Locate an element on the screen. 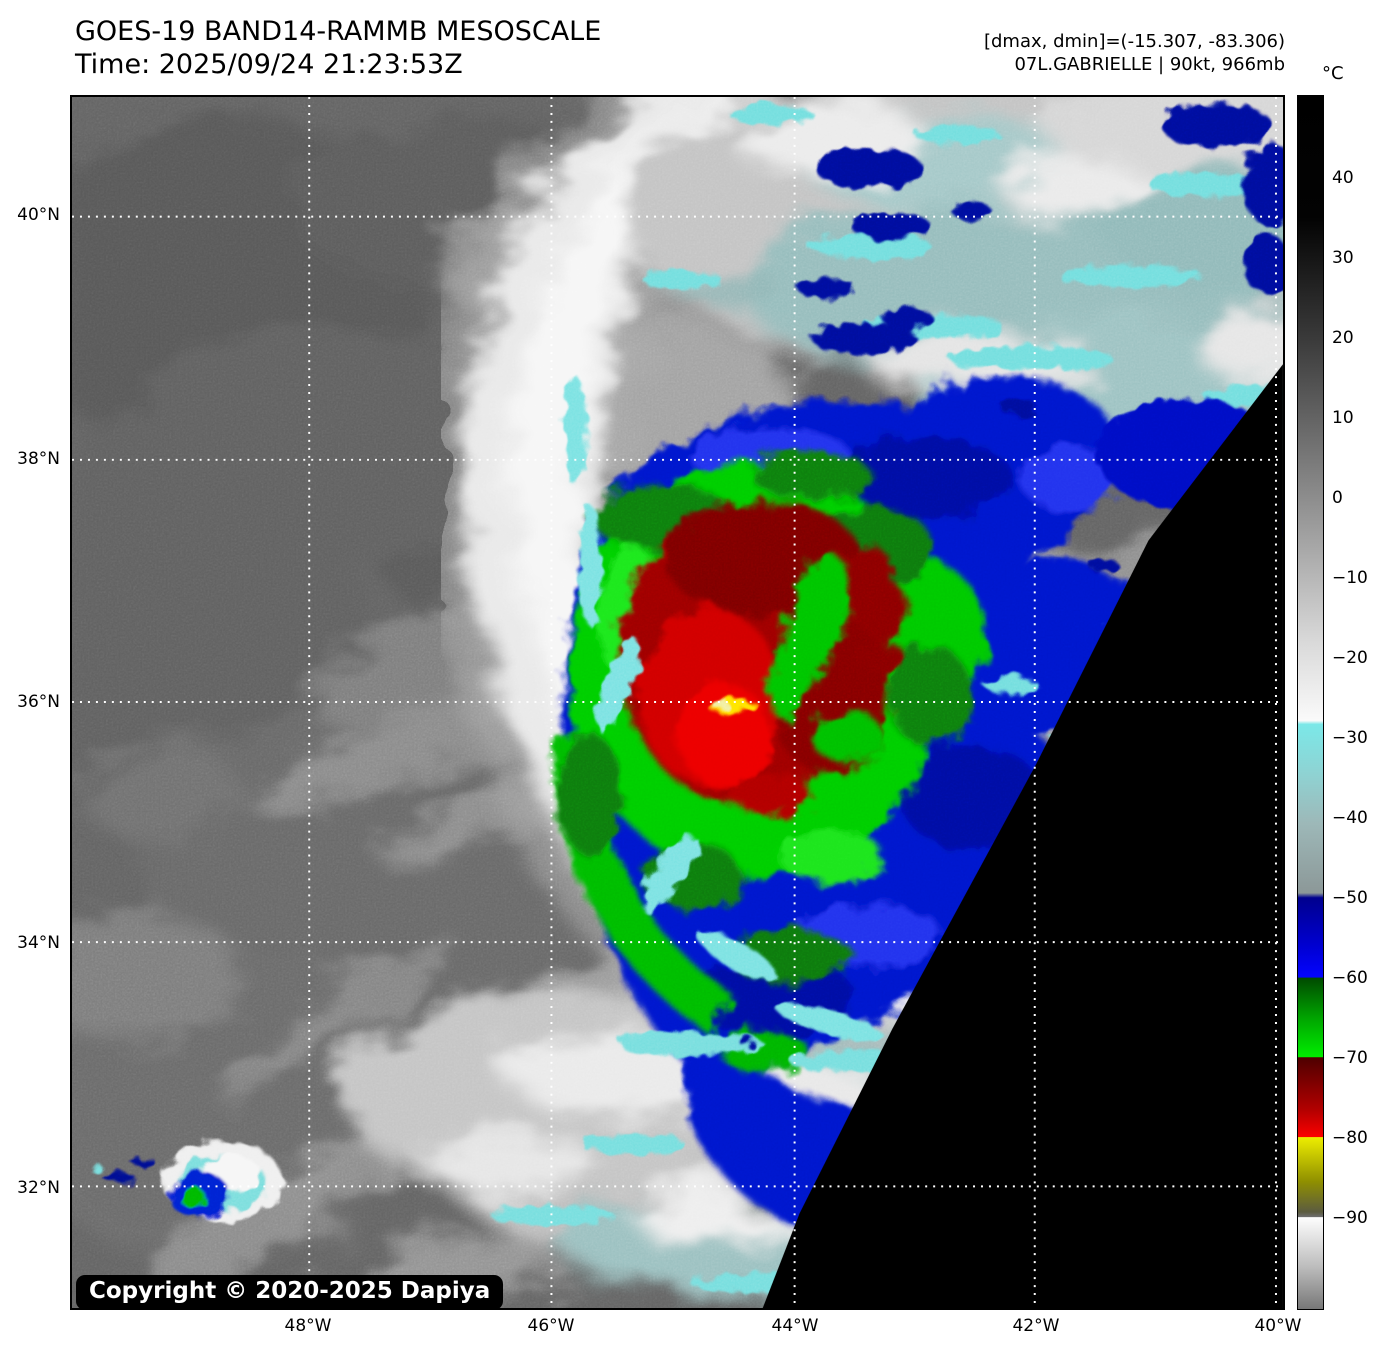 This screenshot has height=1359, width=1389. dmax-dmin-readout: [dmax, dmin]=(-15.307, -83.306) is located at coordinates (1134, 41).